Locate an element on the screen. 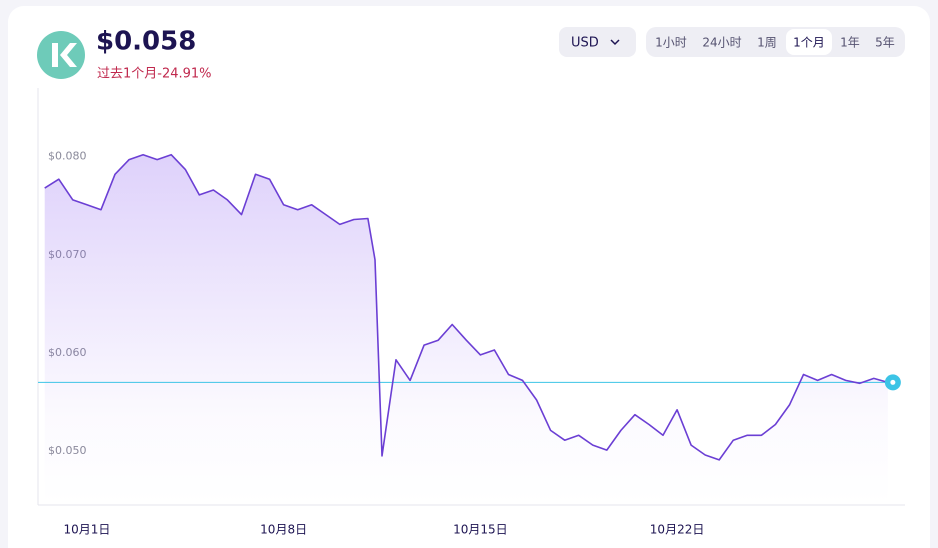  range-button: 24小时 is located at coordinates (721, 43).